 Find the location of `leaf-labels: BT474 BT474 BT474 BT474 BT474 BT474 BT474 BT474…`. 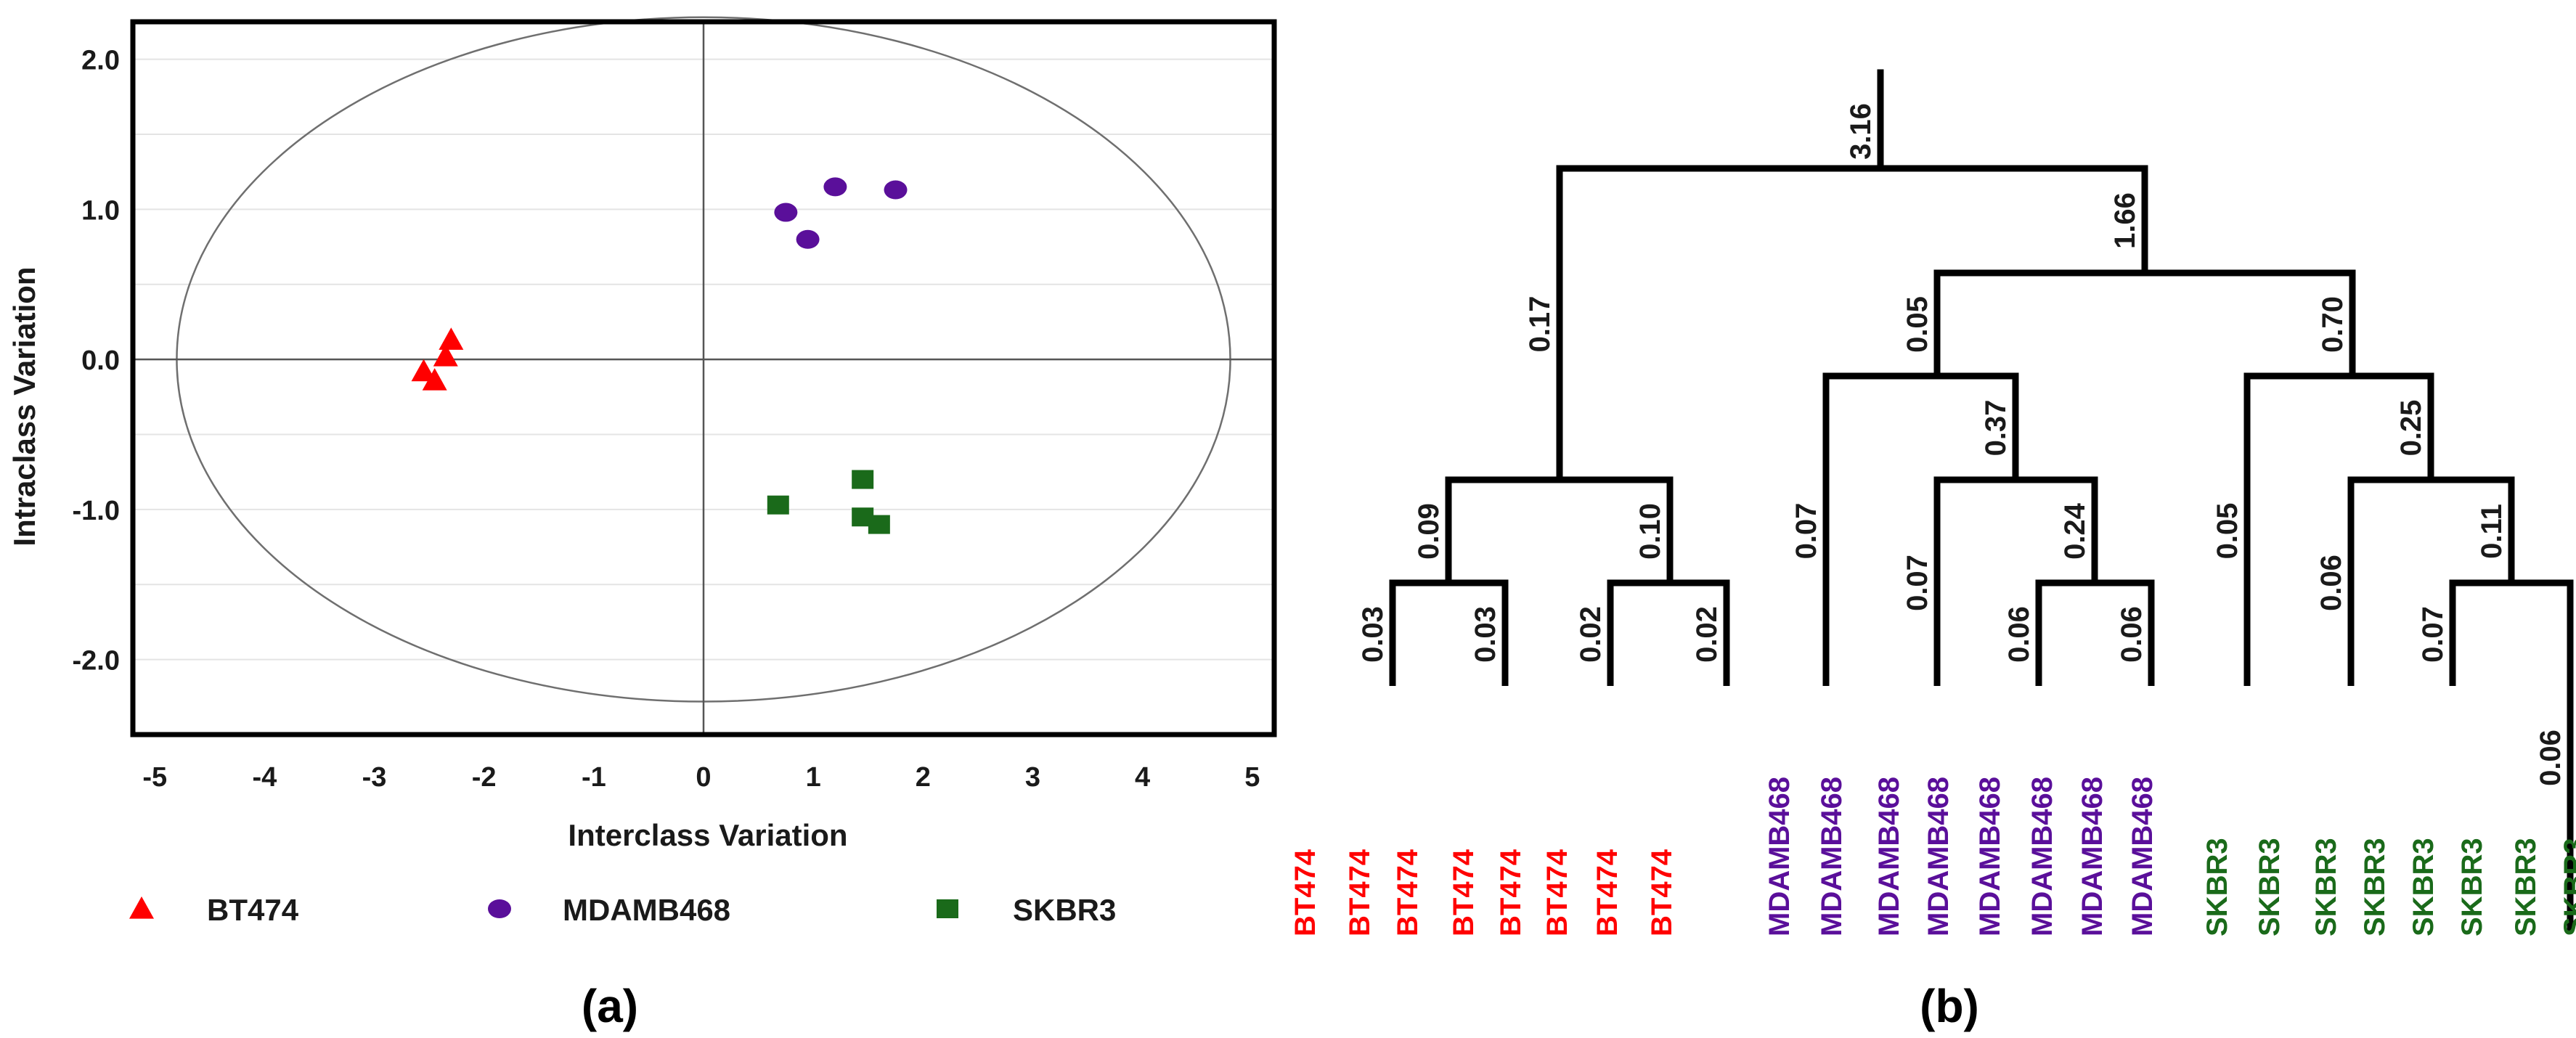

leaf-labels: BT474 BT474 BT474 BT474 BT474 BT474 BT474 BT474… is located at coordinates (1932, 857).